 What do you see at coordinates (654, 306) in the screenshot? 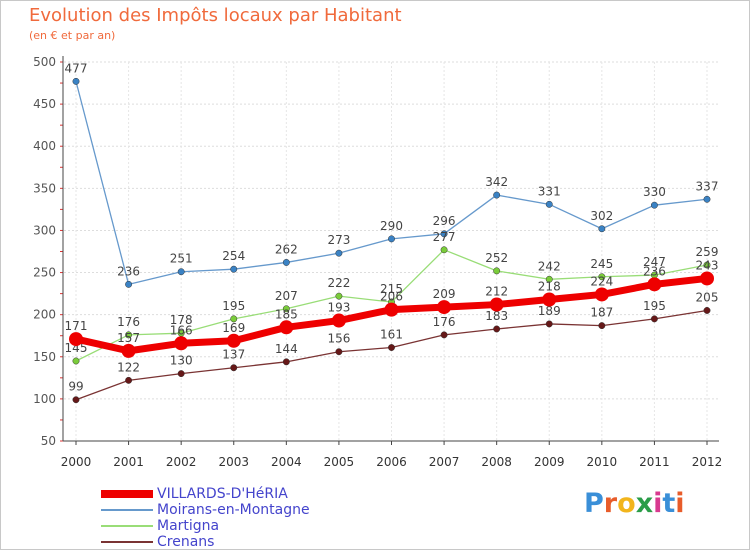
I see `data-label: 195` at bounding box center [654, 306].